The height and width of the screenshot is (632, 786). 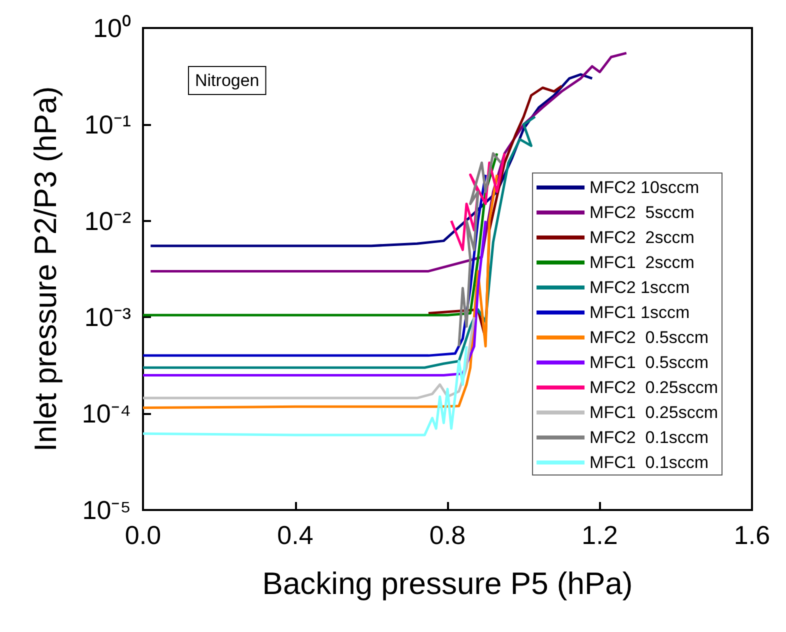 What do you see at coordinates (642, 262) in the screenshot?
I see `legend-label: MFC1 2sccm` at bounding box center [642, 262].